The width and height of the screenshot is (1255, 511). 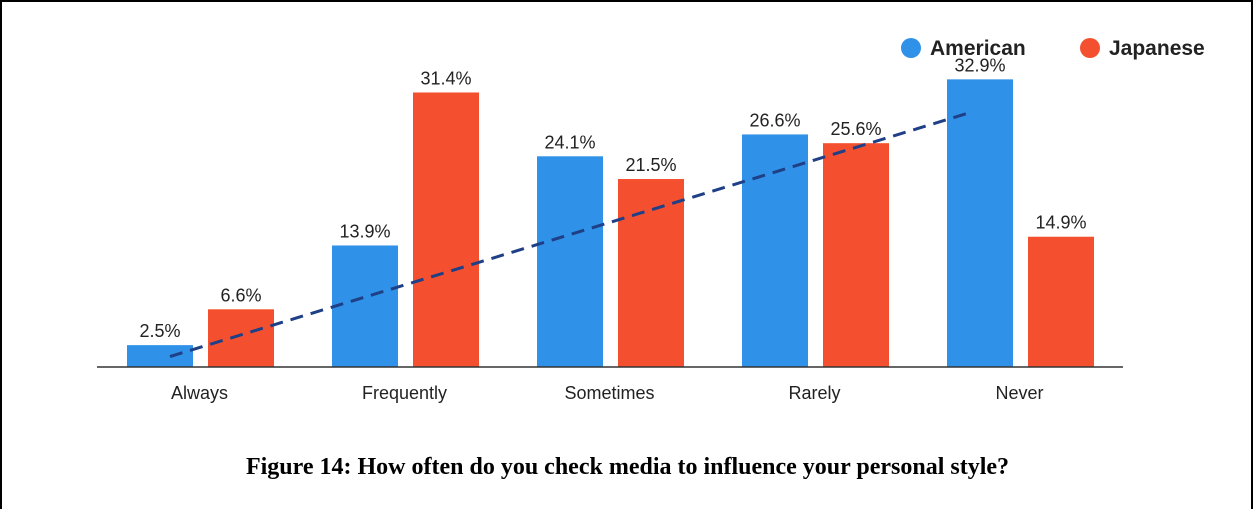 I want to click on bar-japanese-frequently, so click(x=446, y=229).